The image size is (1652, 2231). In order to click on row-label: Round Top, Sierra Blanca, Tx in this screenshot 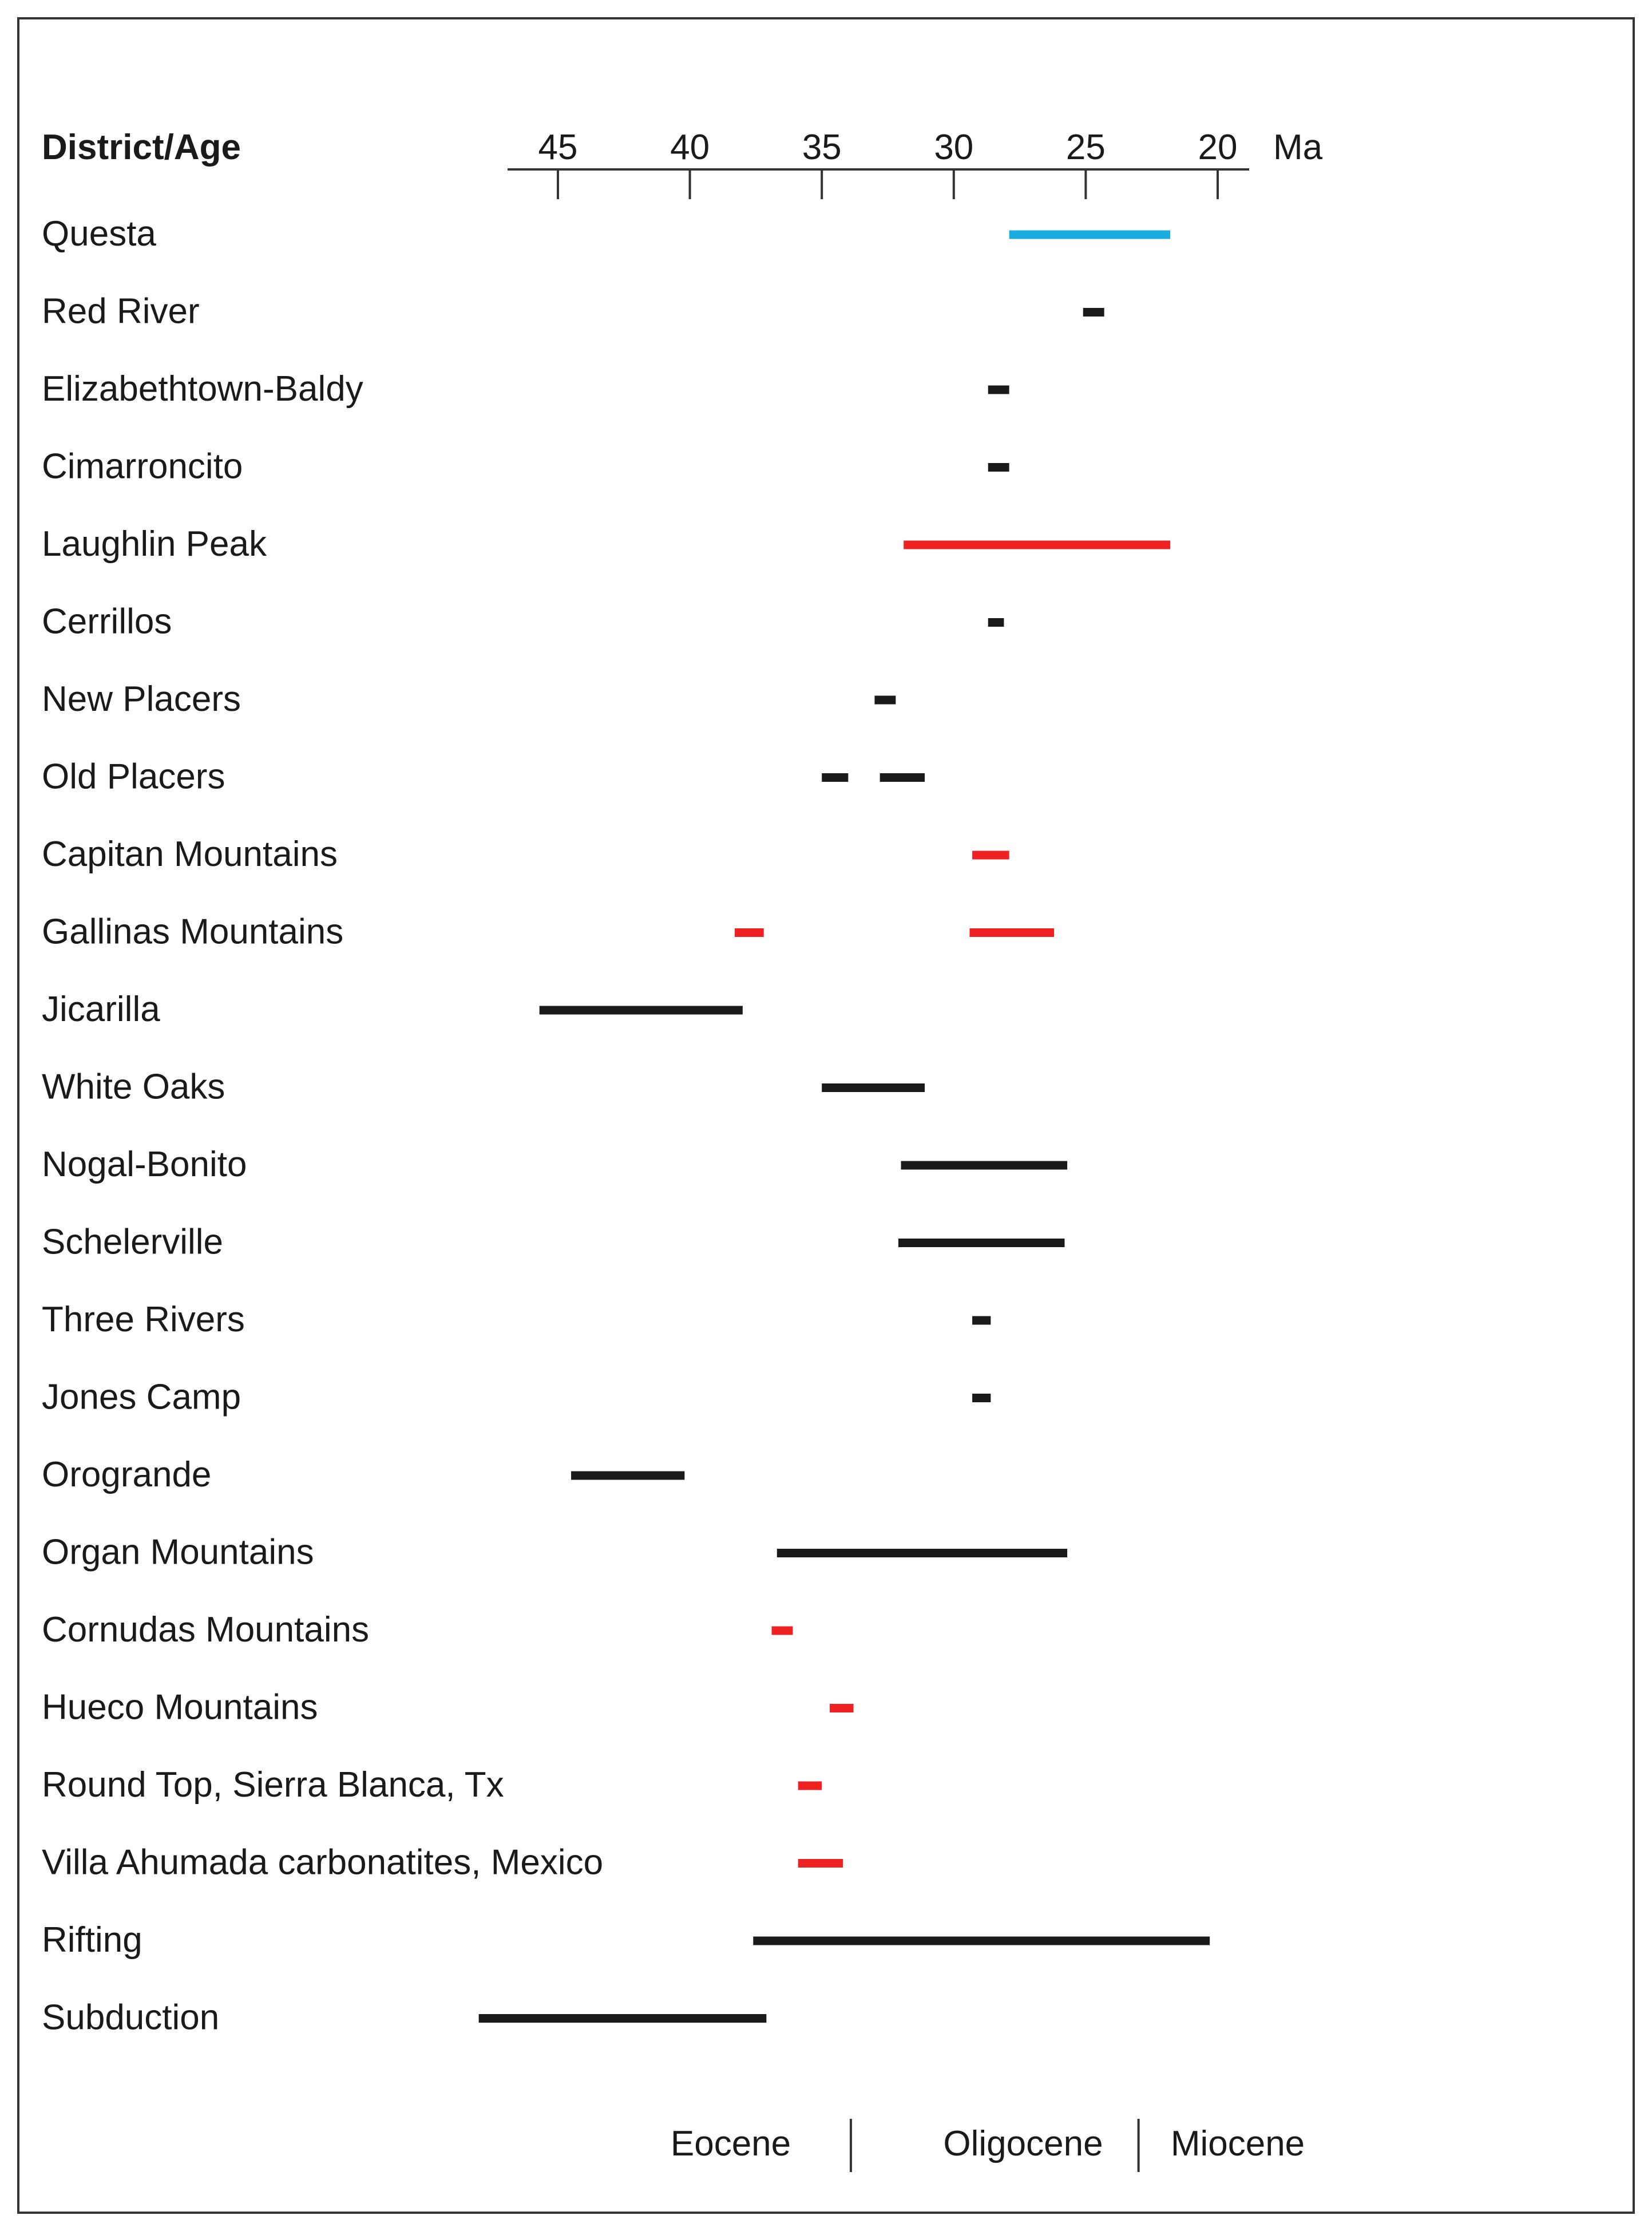, I will do `click(273, 1785)`.